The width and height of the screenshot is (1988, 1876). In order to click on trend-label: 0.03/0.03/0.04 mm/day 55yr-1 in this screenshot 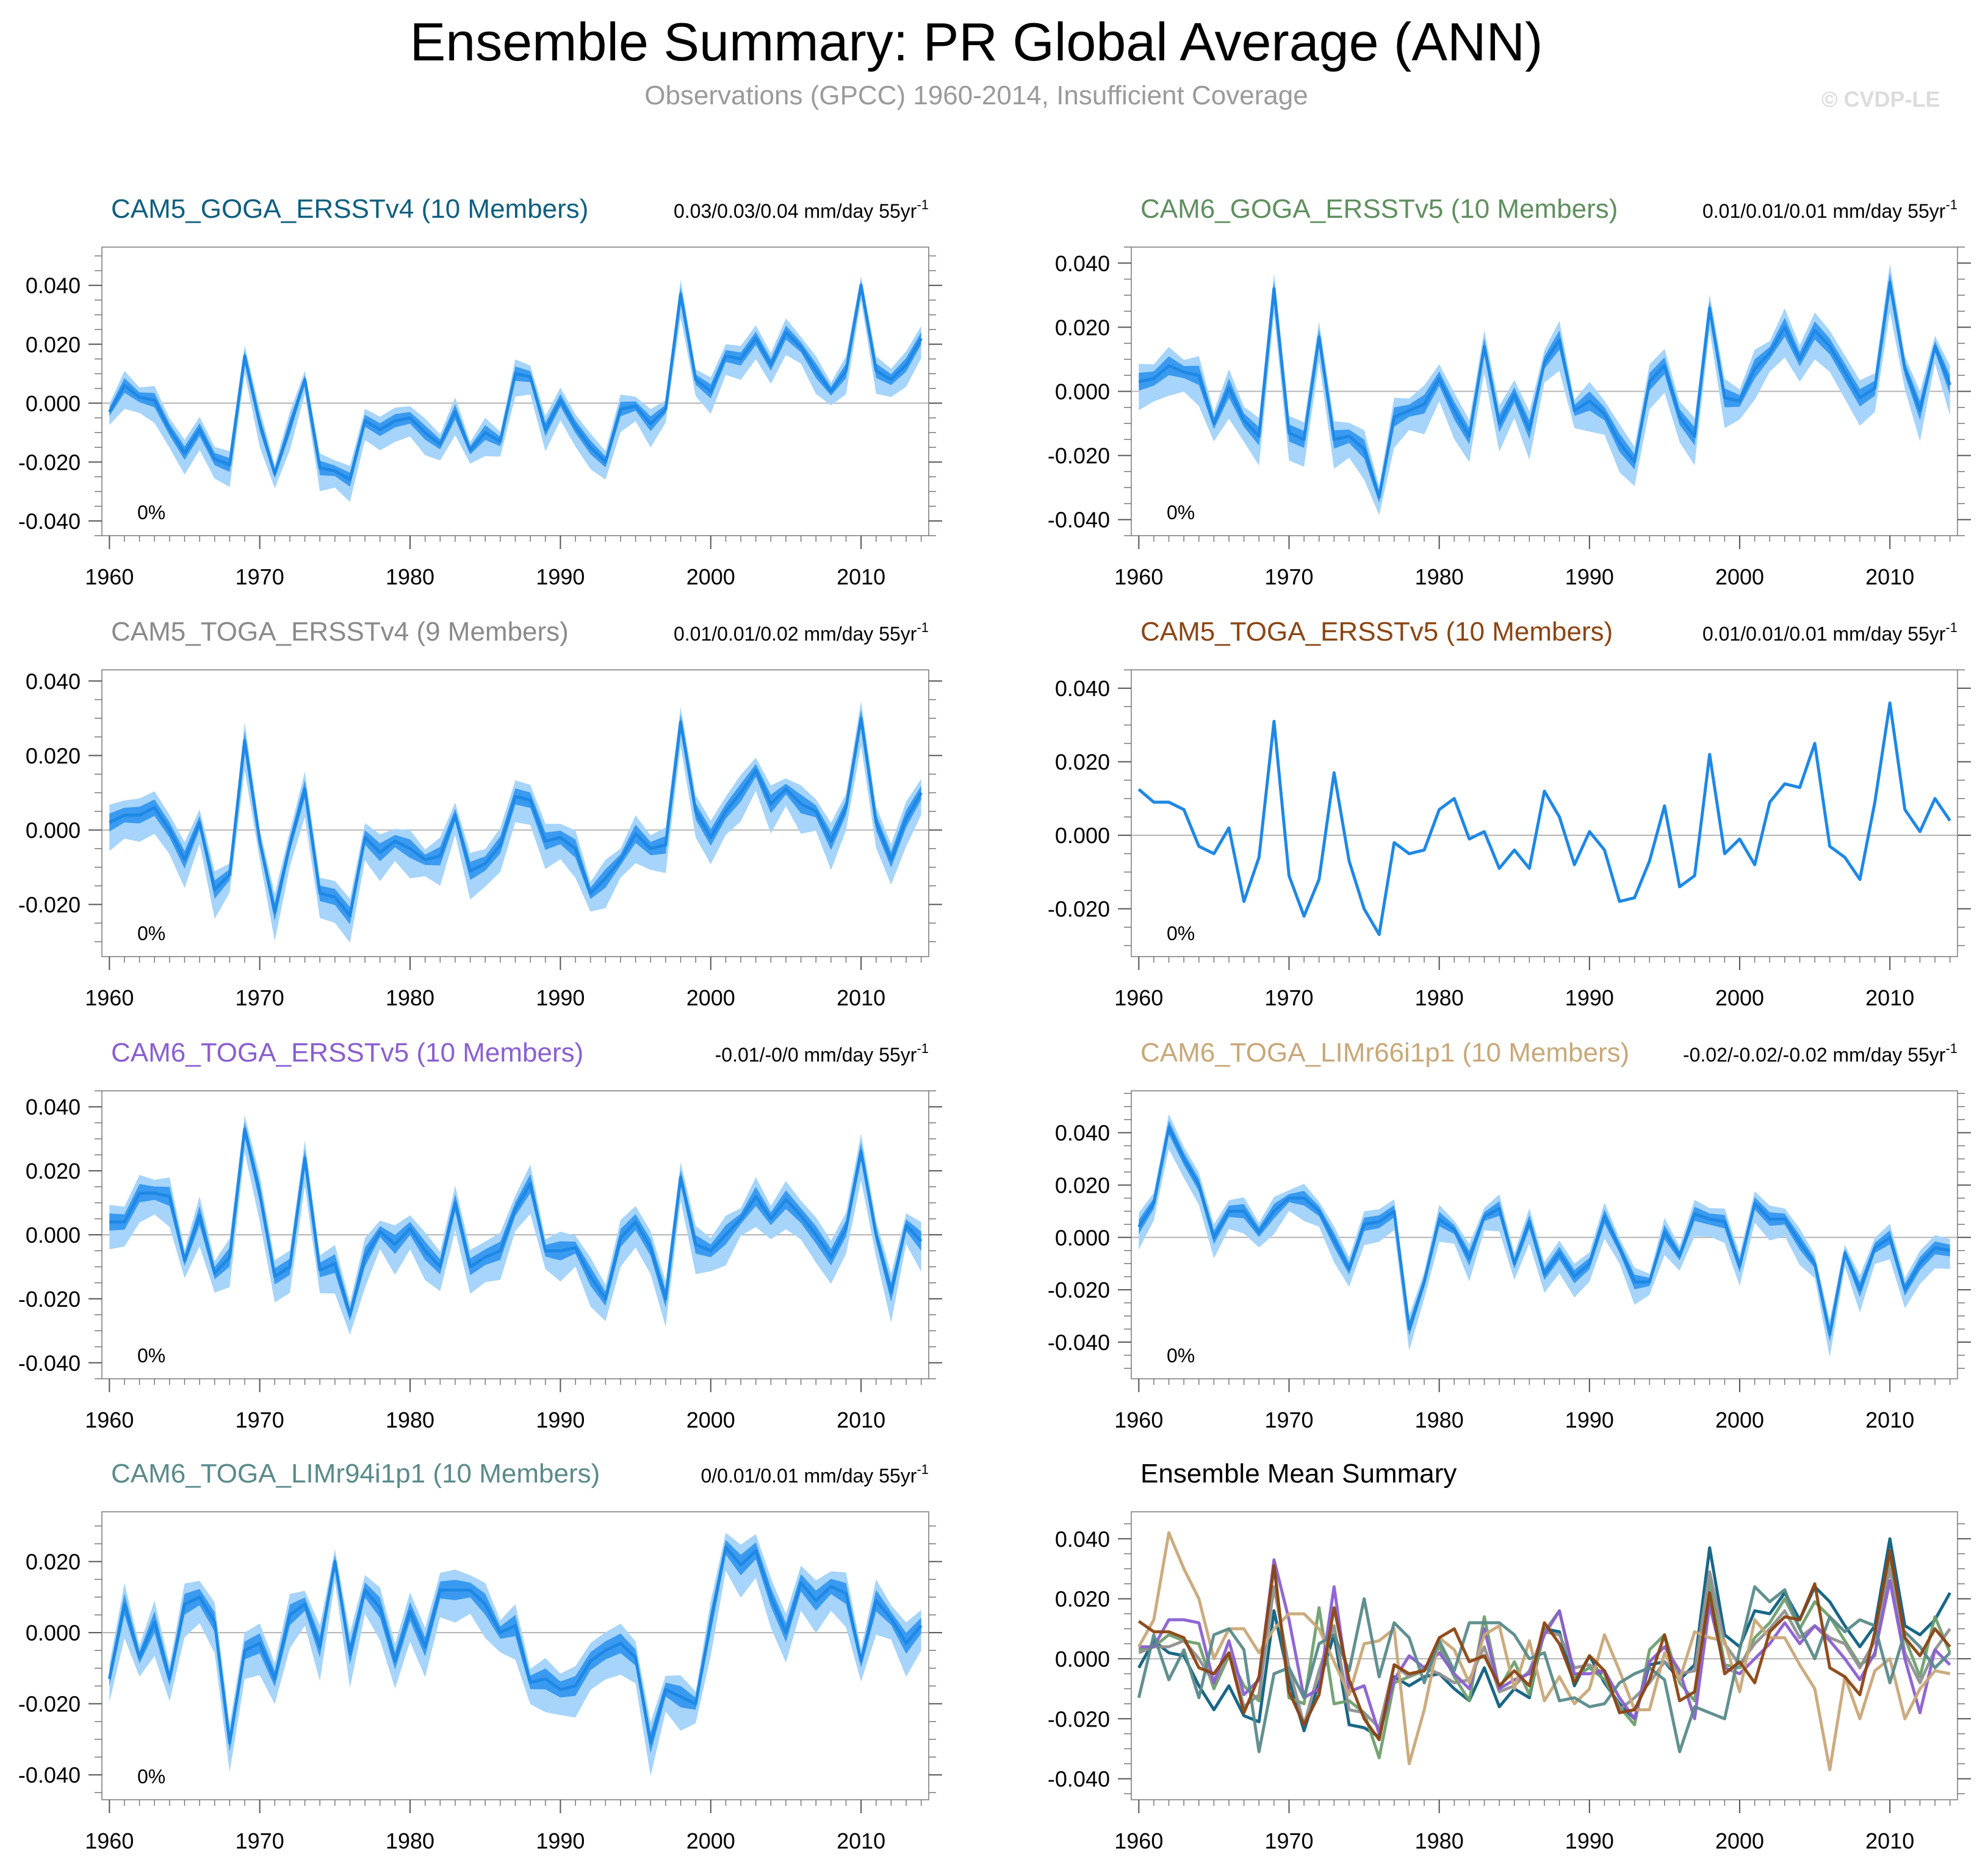, I will do `click(801, 210)`.